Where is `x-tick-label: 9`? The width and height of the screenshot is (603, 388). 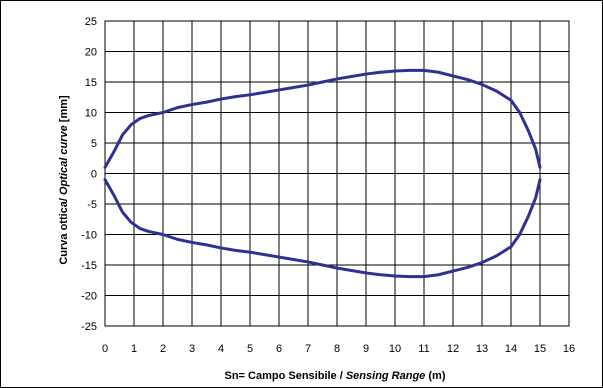 x-tick-label: 9 is located at coordinates (366, 349).